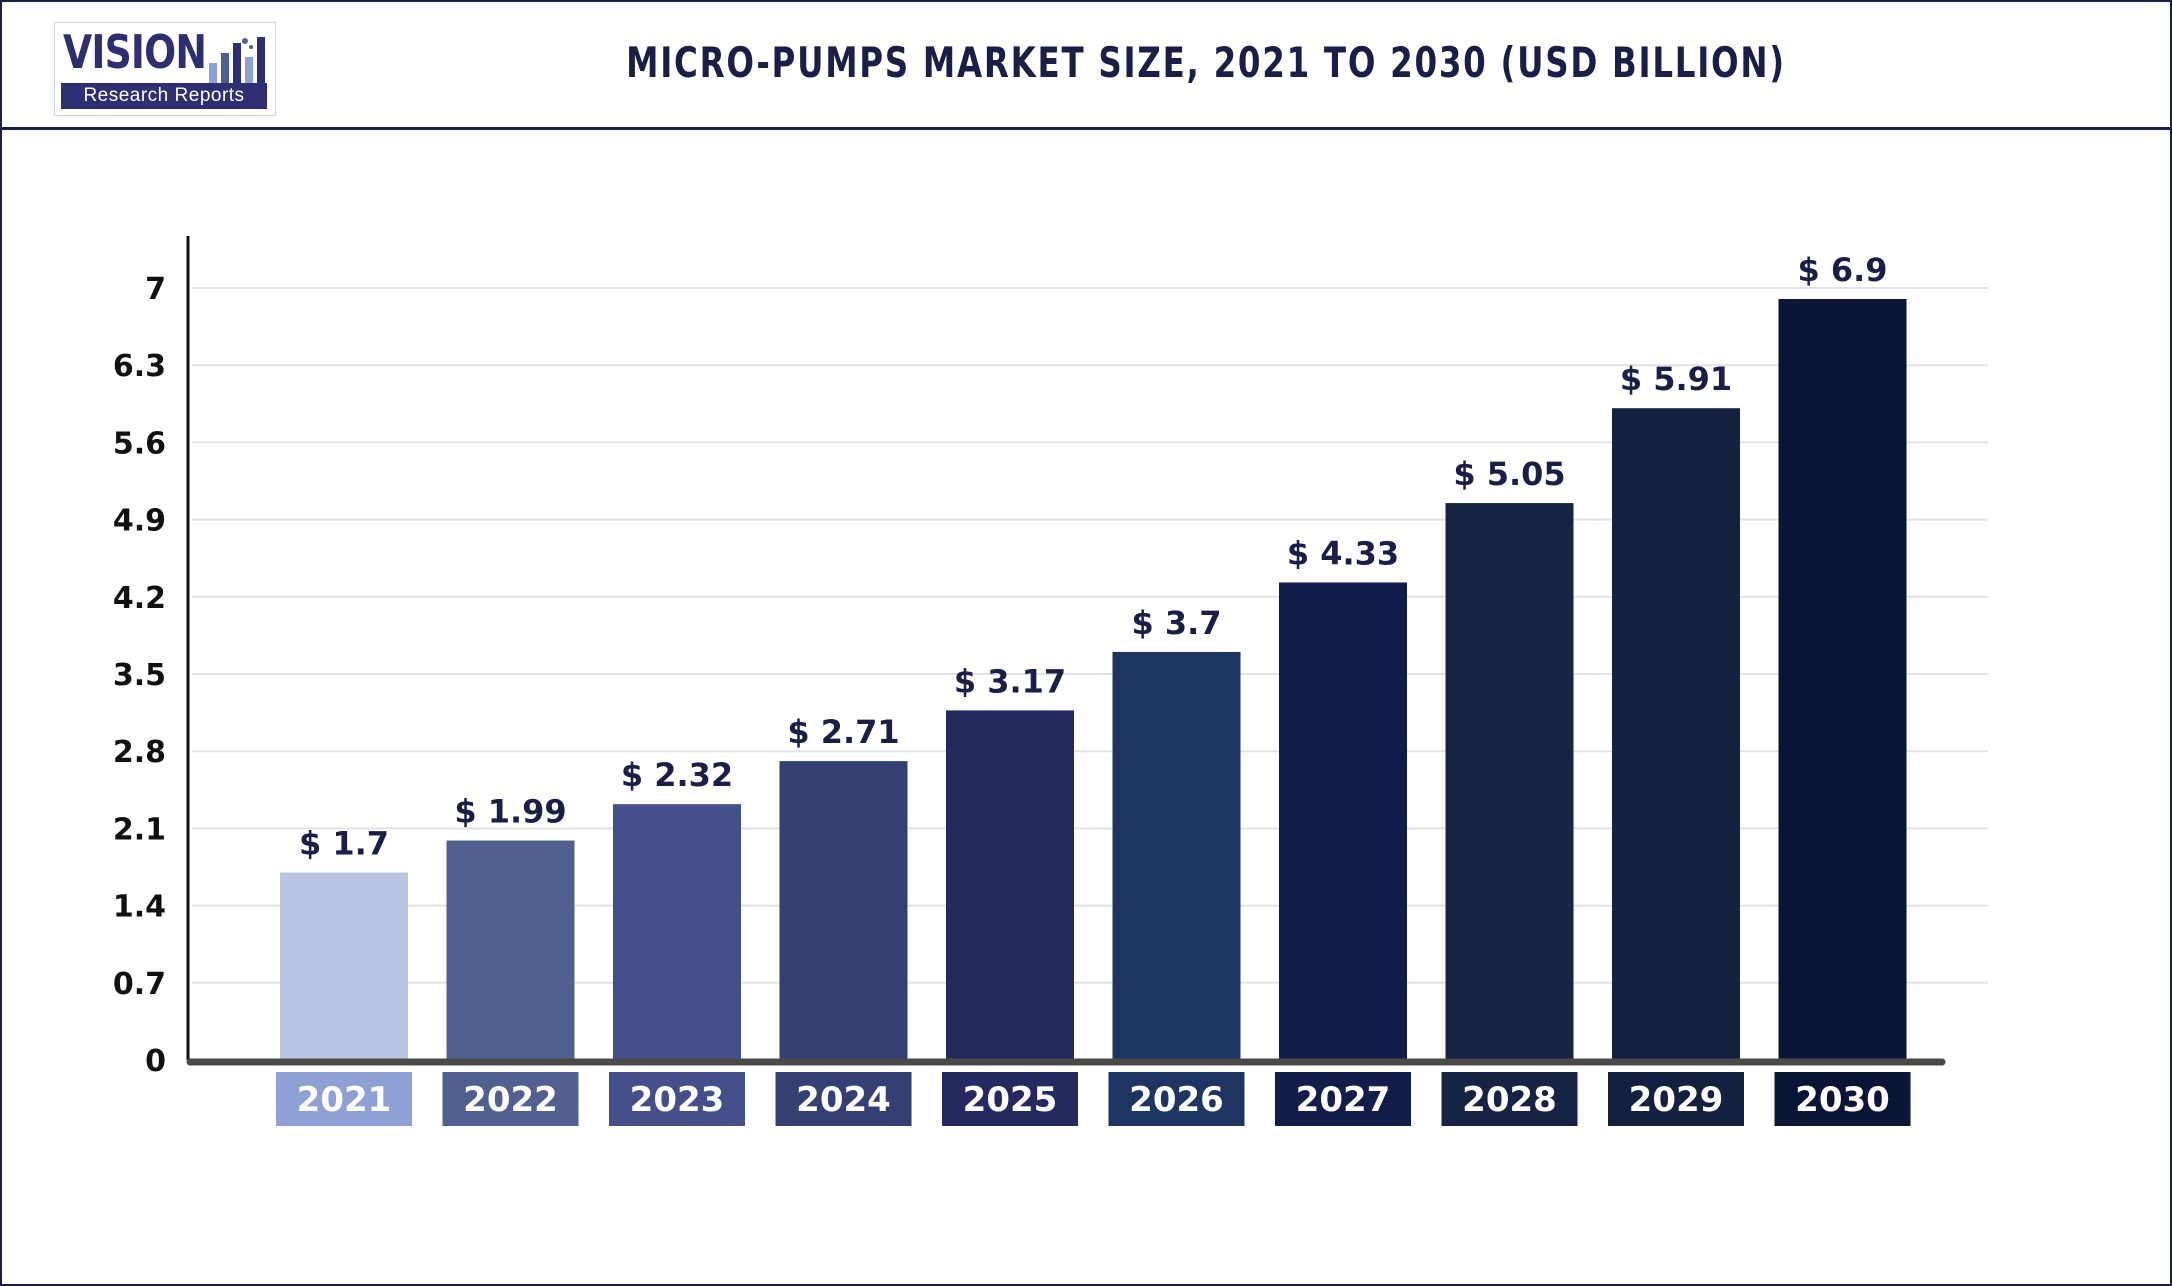 This screenshot has width=2172, height=1286. What do you see at coordinates (510, 812) in the screenshot?
I see `value-label-2022: $ 1.99` at bounding box center [510, 812].